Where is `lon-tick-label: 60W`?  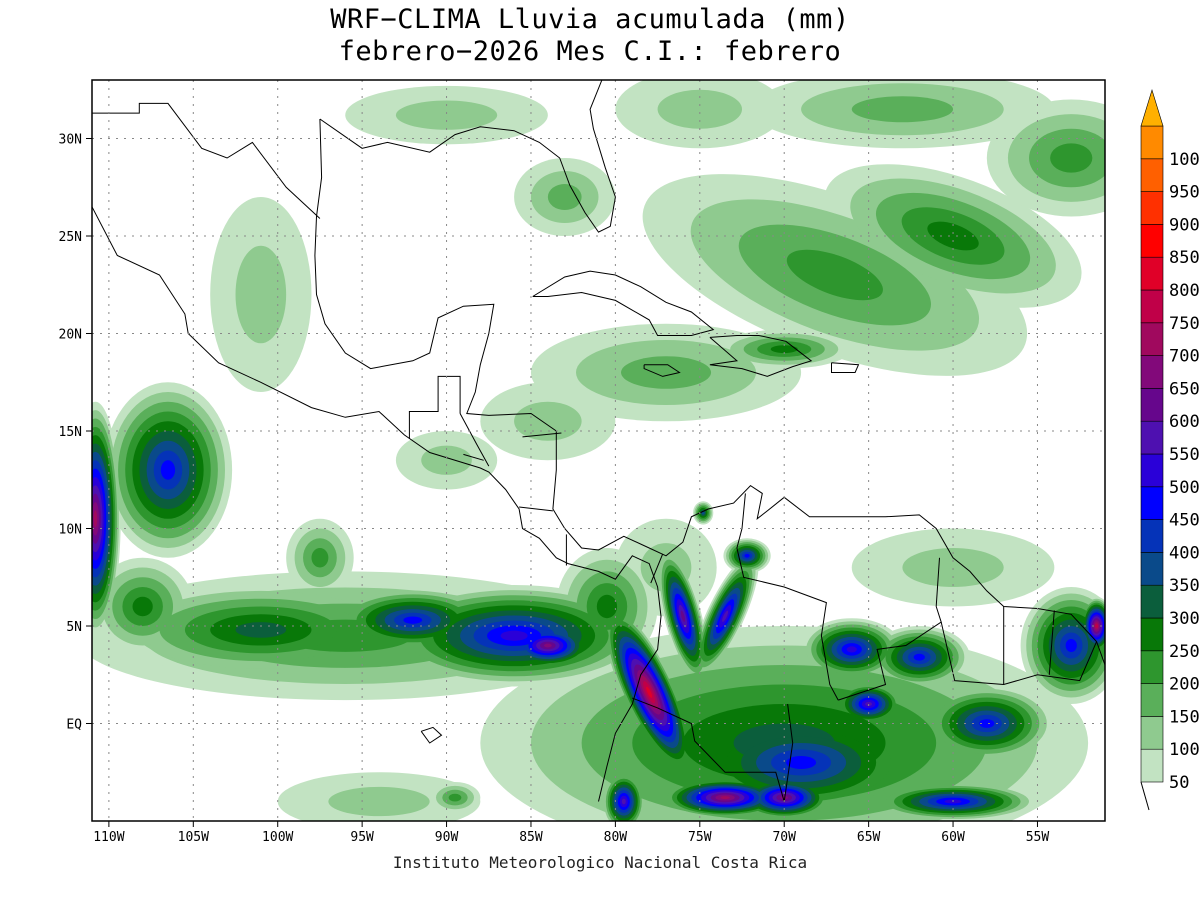
lon-tick-label: 60W is located at coordinates (953, 837).